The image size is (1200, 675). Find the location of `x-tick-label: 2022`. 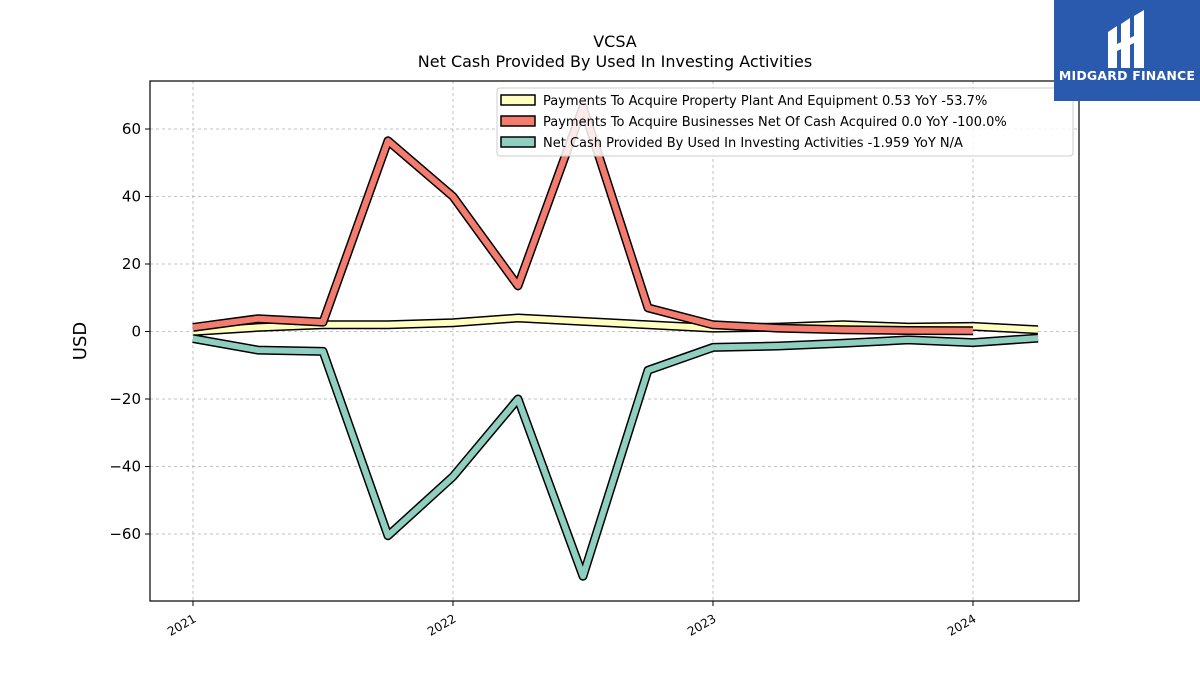

x-tick-label: 2022 is located at coordinates (441, 624).